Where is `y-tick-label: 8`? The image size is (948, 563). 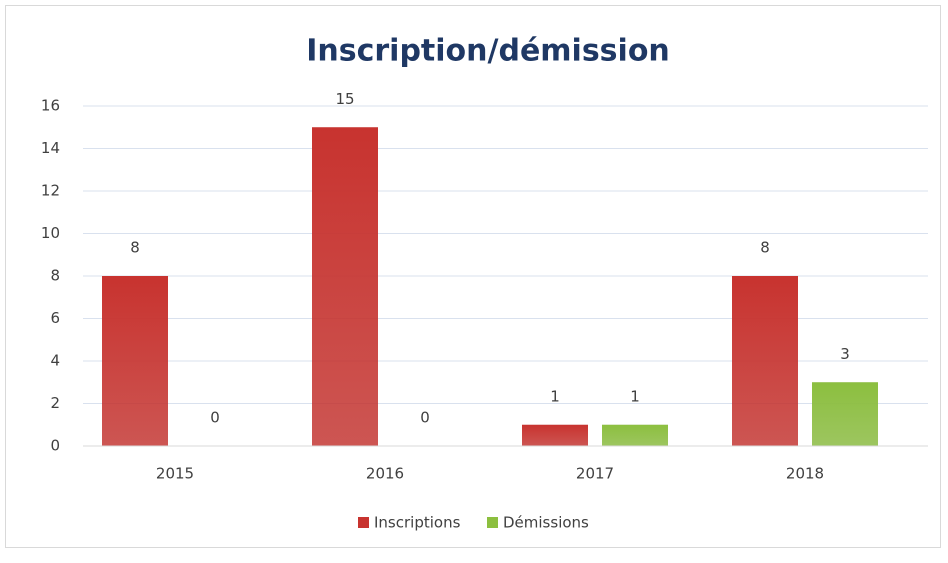
y-tick-label: 8 is located at coordinates (55, 276).